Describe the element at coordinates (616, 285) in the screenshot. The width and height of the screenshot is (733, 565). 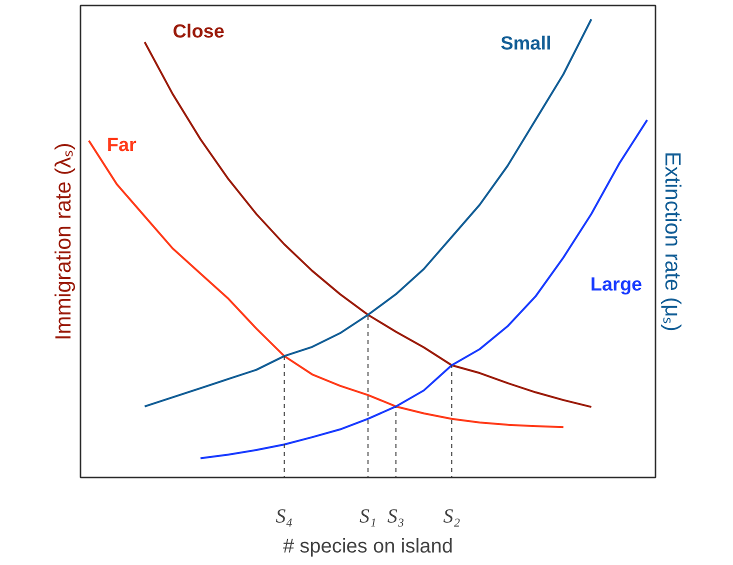
I see `series-label: Large` at that location.